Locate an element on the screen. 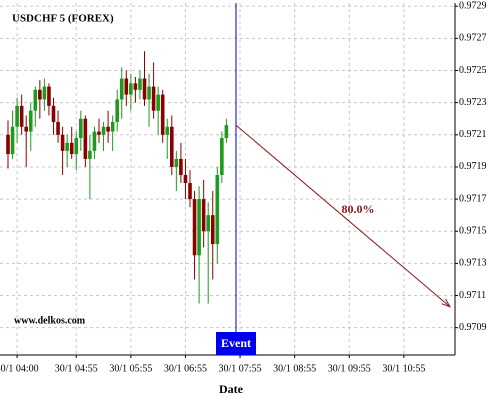 This screenshot has height=400, width=500. x-tick-label: 30/1 04:00 is located at coordinates (19, 368).